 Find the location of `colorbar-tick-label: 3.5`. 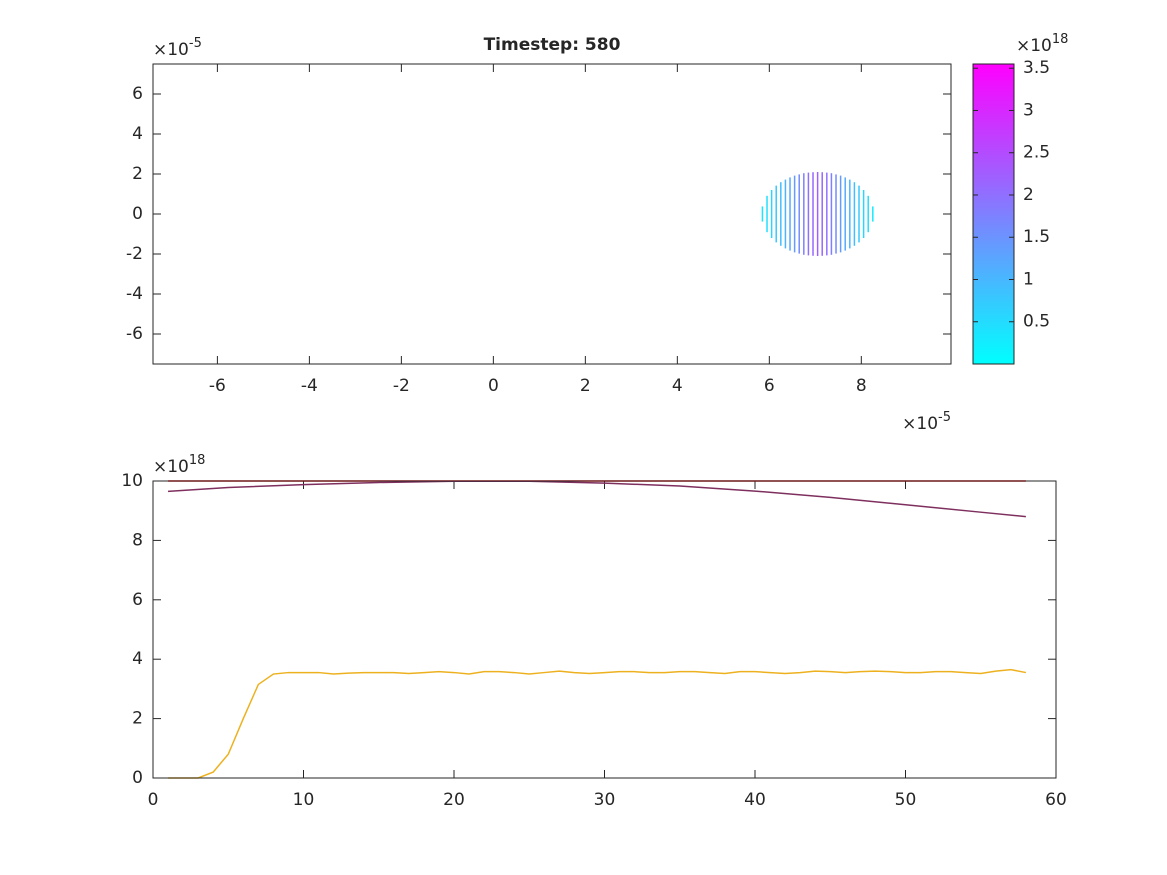

colorbar-tick-label: 3.5 is located at coordinates (1036, 68).